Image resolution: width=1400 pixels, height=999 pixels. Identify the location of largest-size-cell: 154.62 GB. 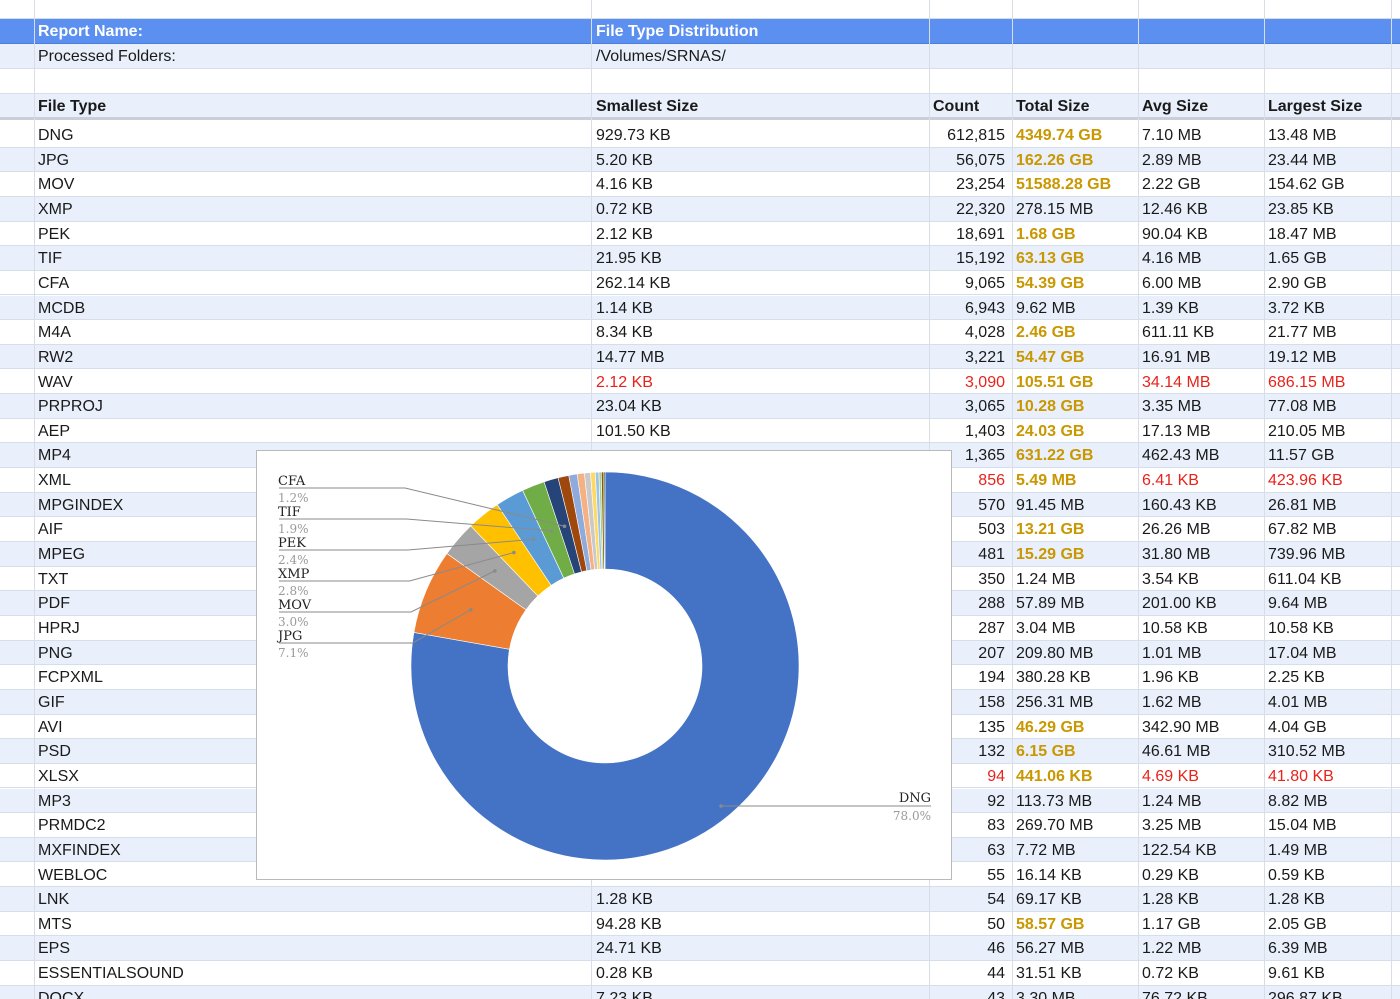
(1306, 185).